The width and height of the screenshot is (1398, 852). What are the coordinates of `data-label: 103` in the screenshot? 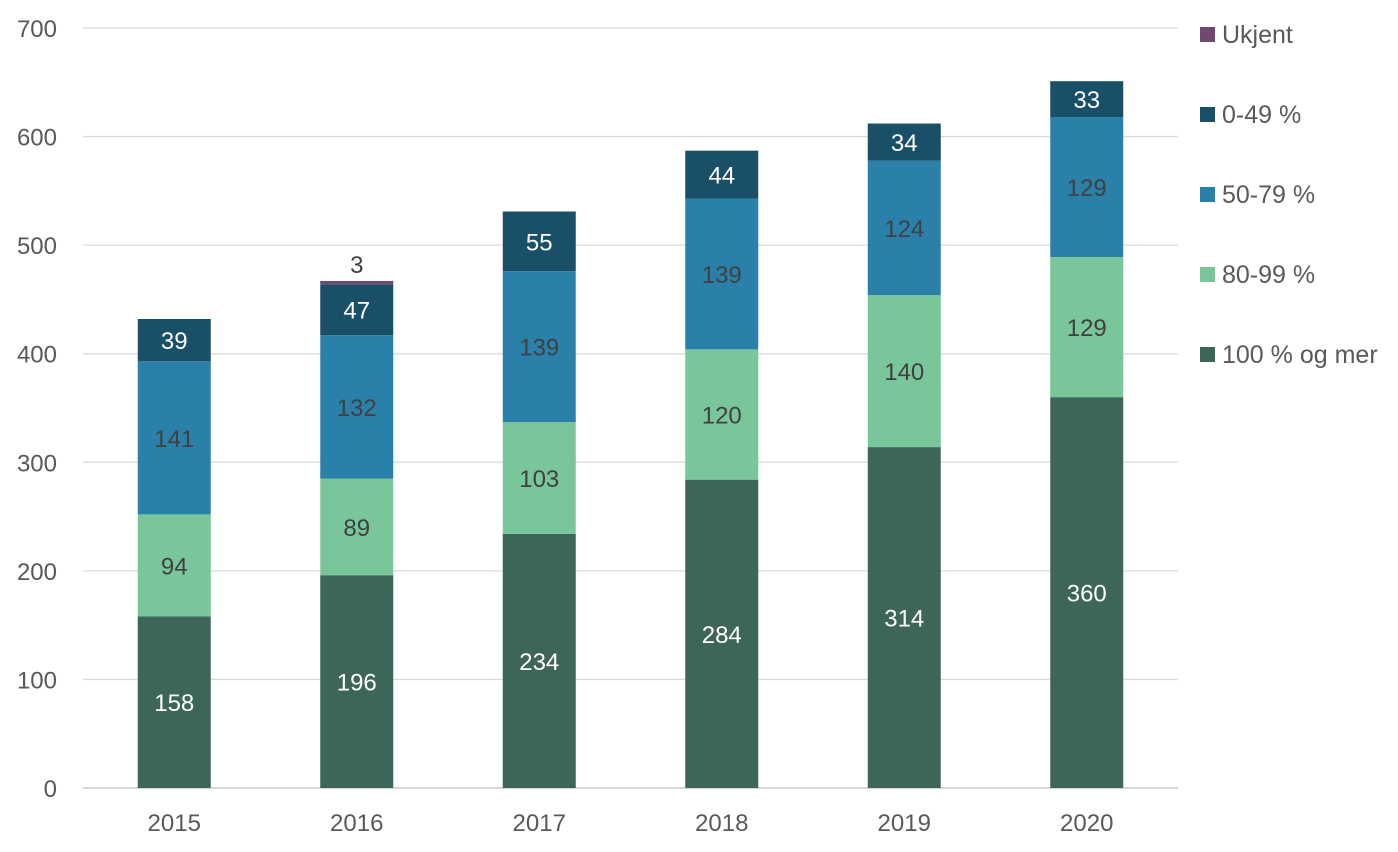 It's located at (539, 479).